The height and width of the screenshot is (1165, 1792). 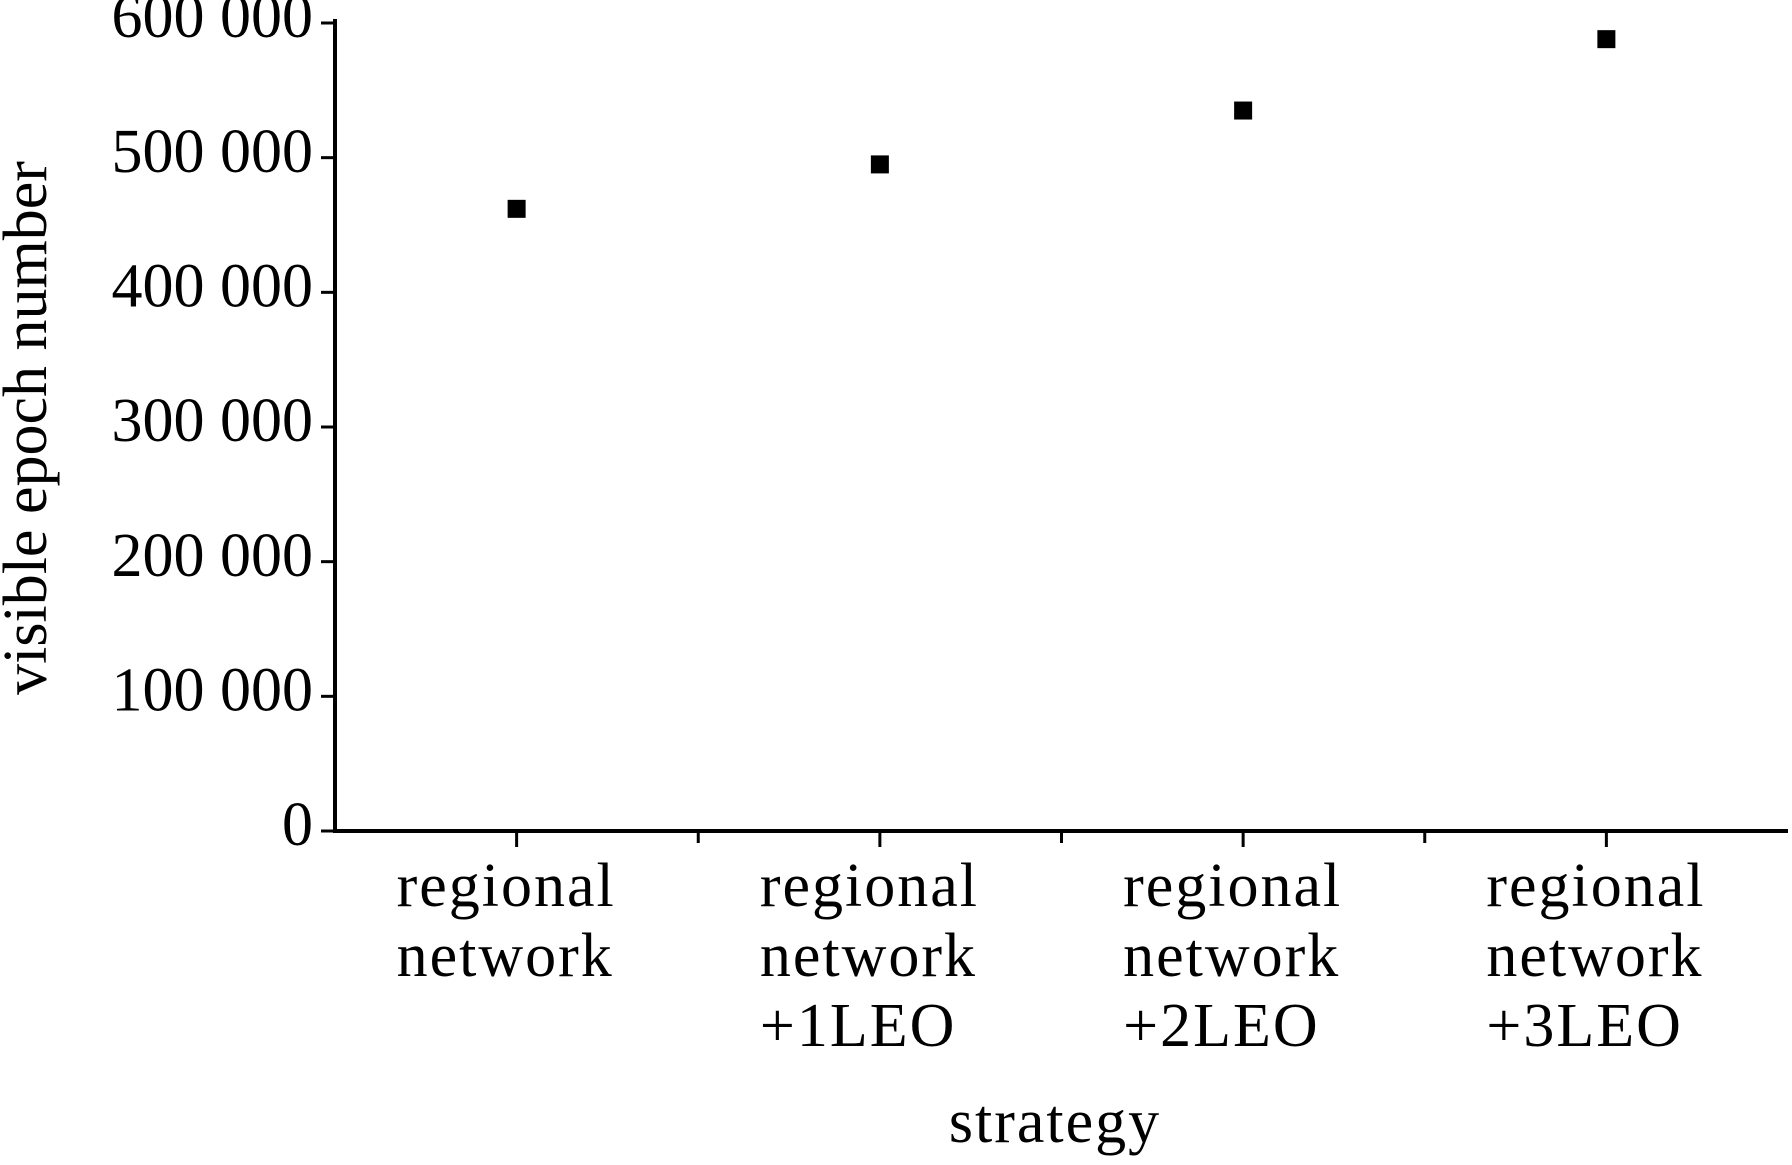 What do you see at coordinates (506, 921) in the screenshot?
I see `x-tick-label: regional network` at bounding box center [506, 921].